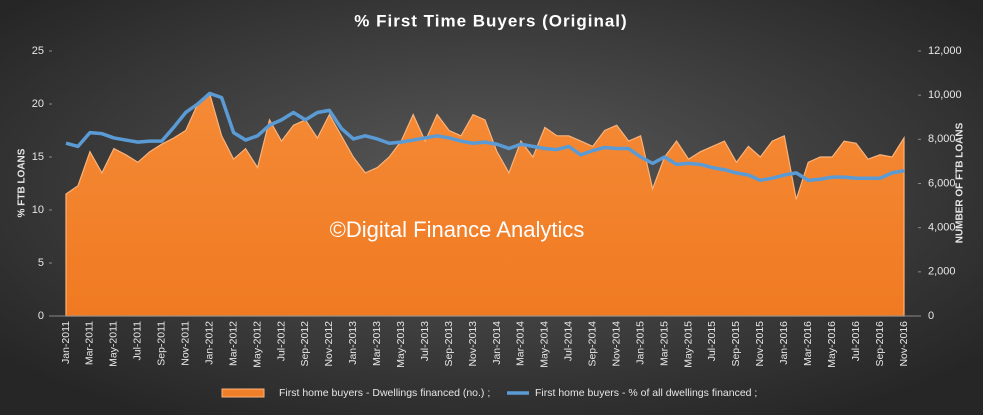 The width and height of the screenshot is (983, 415). What do you see at coordinates (22, 182) in the screenshot?
I see `y-axis-title: % FTB LOANS` at bounding box center [22, 182].